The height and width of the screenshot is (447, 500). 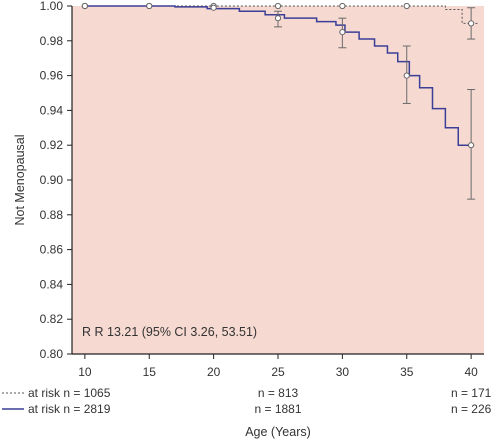 What do you see at coordinates (56, 401) in the screenshot?
I see `legend: at risk n = 1065 at risk n = 2819` at bounding box center [56, 401].